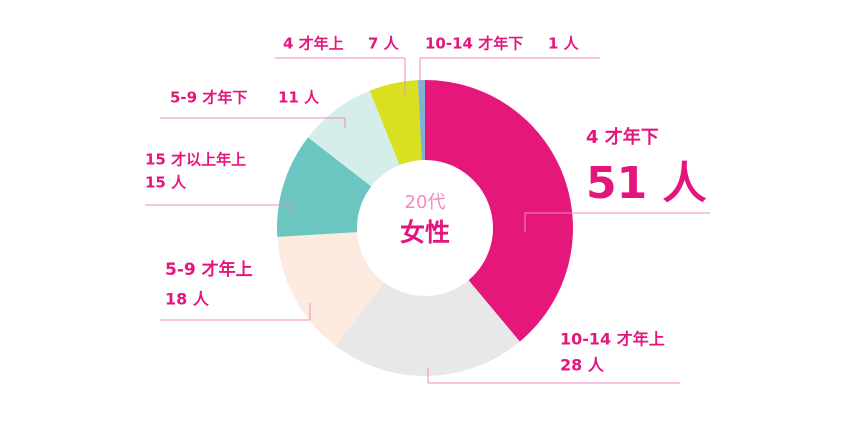 Image resolution: width=851 pixels, height=424 pixels. Describe the element at coordinates (209, 269) in the screenshot. I see `category-label: 5-9 才年上` at that location.